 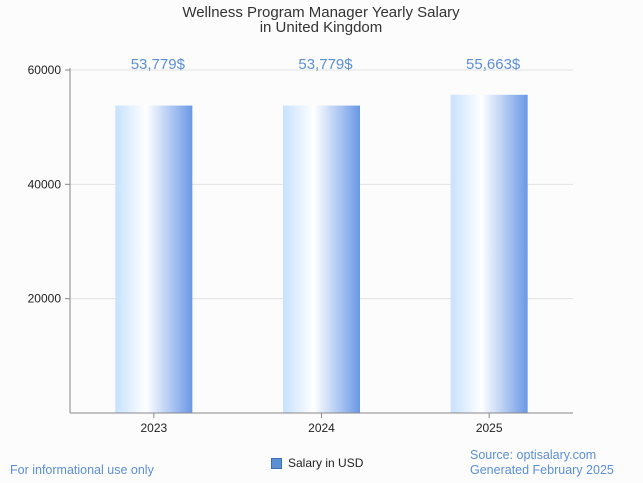 I want to click on source-text: Source: optisalary.com, so click(x=533, y=455).